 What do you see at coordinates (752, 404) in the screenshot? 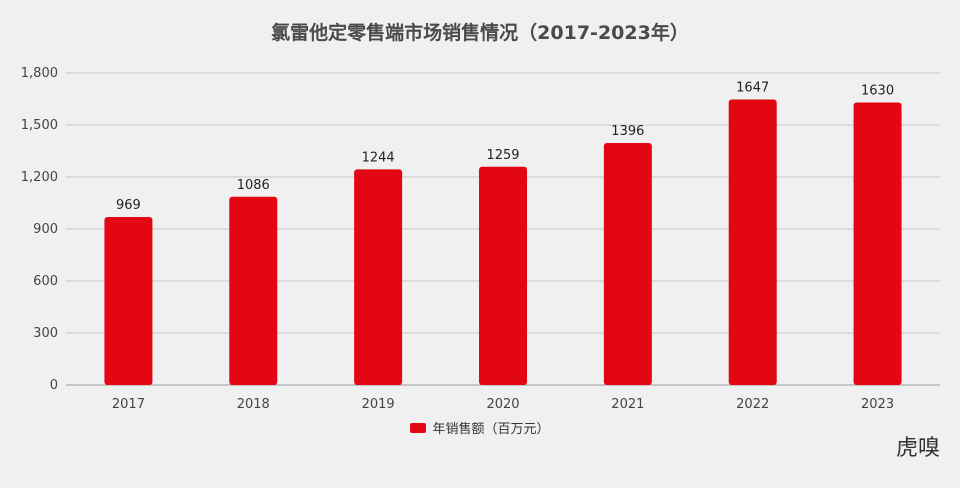
I see `x-tick-label: 2022` at bounding box center [752, 404].